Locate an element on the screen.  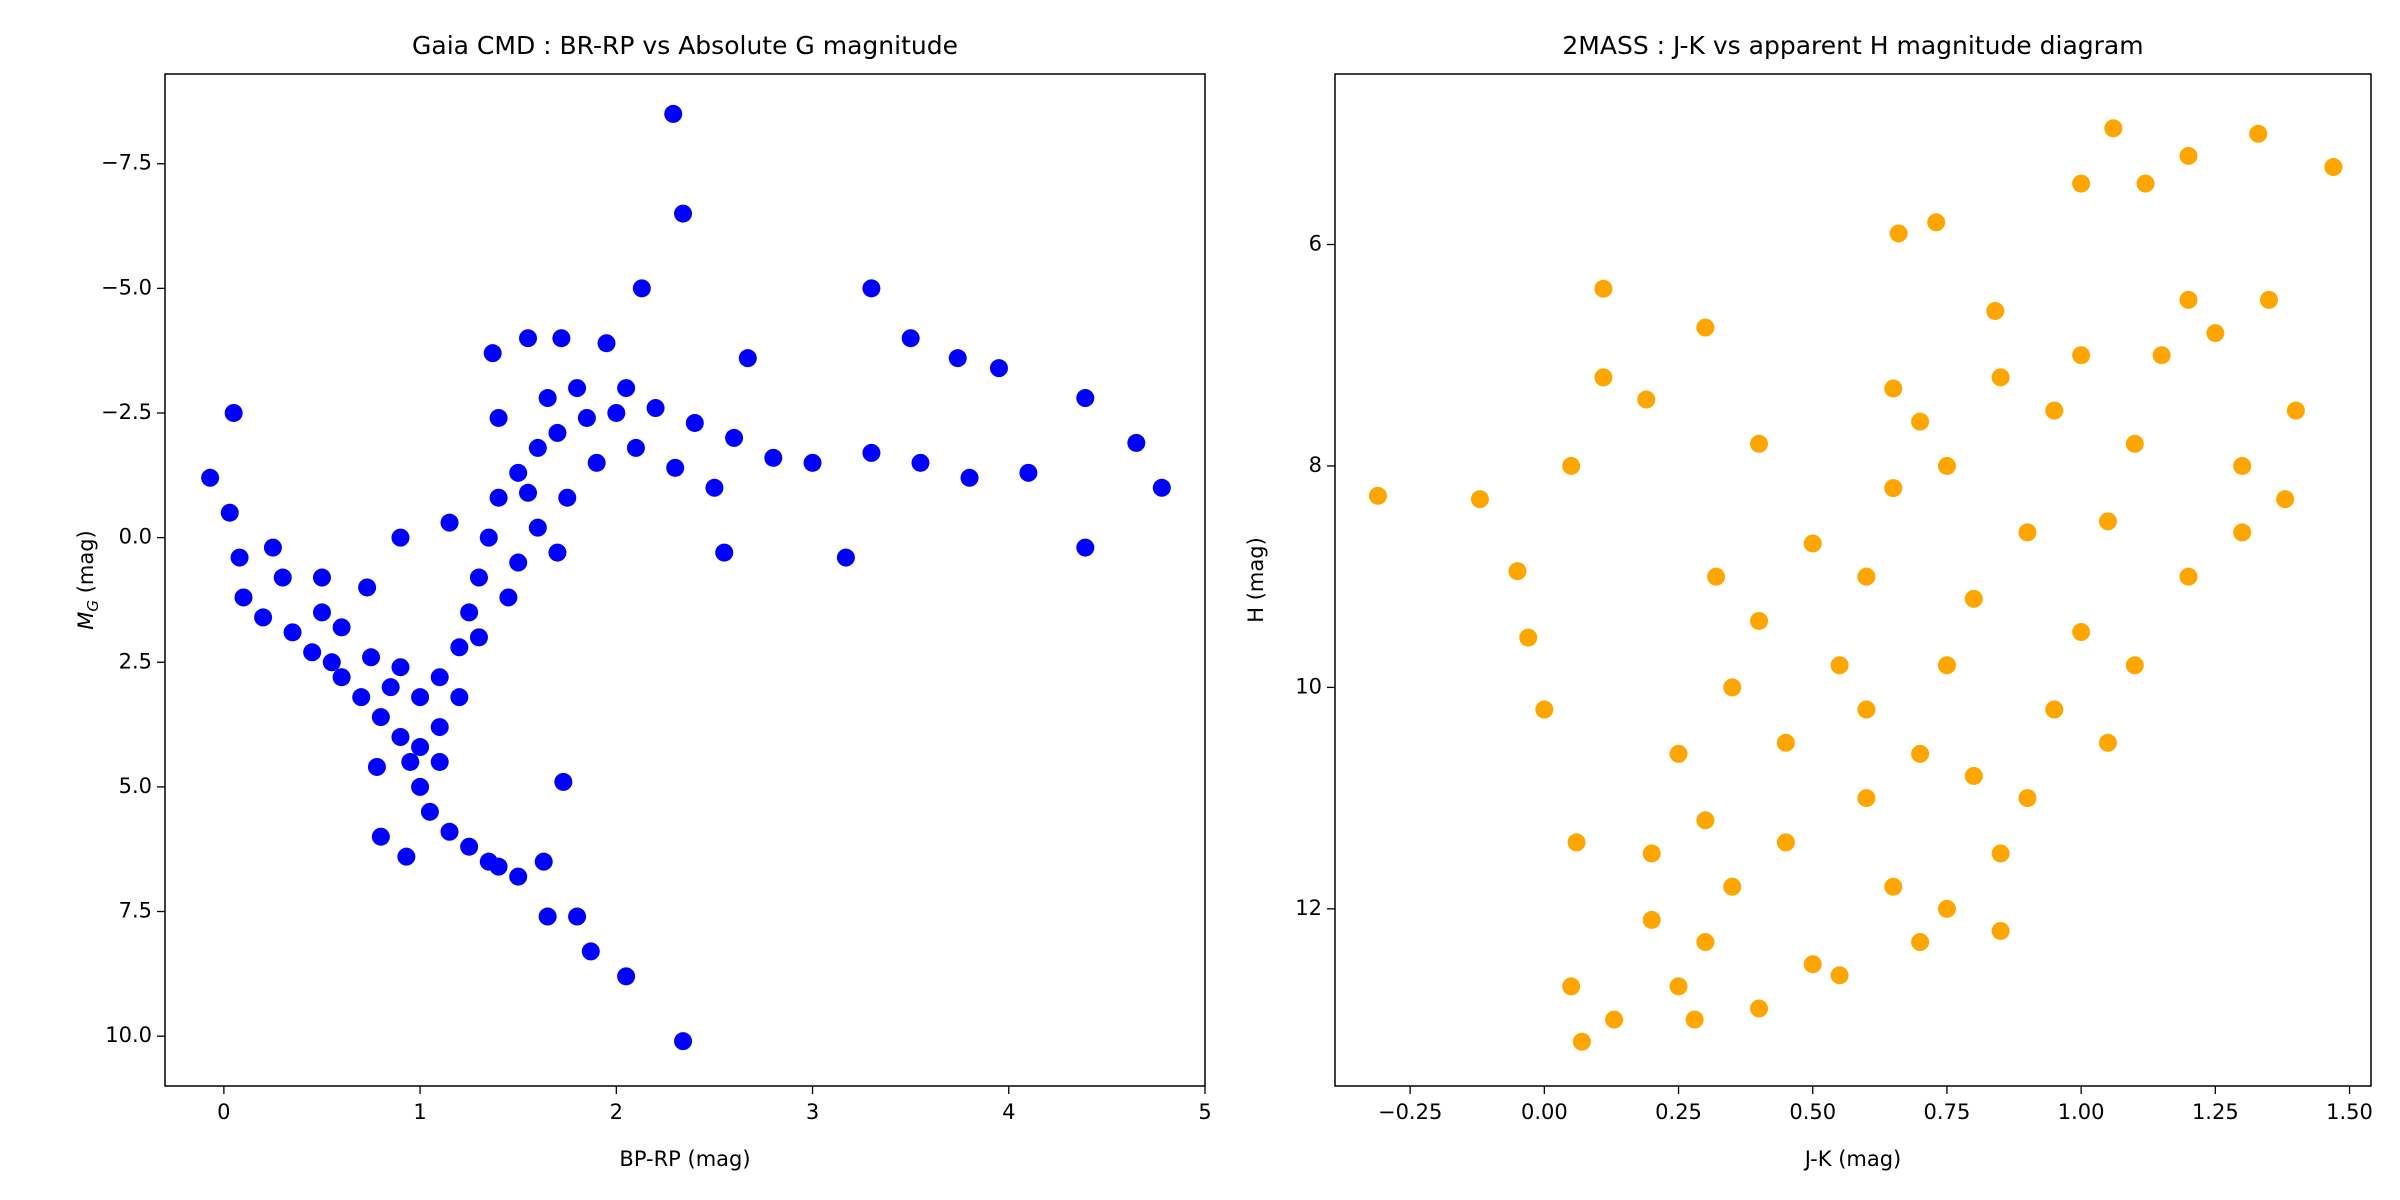
x-tick-label: 4 is located at coordinates (1008, 1112).